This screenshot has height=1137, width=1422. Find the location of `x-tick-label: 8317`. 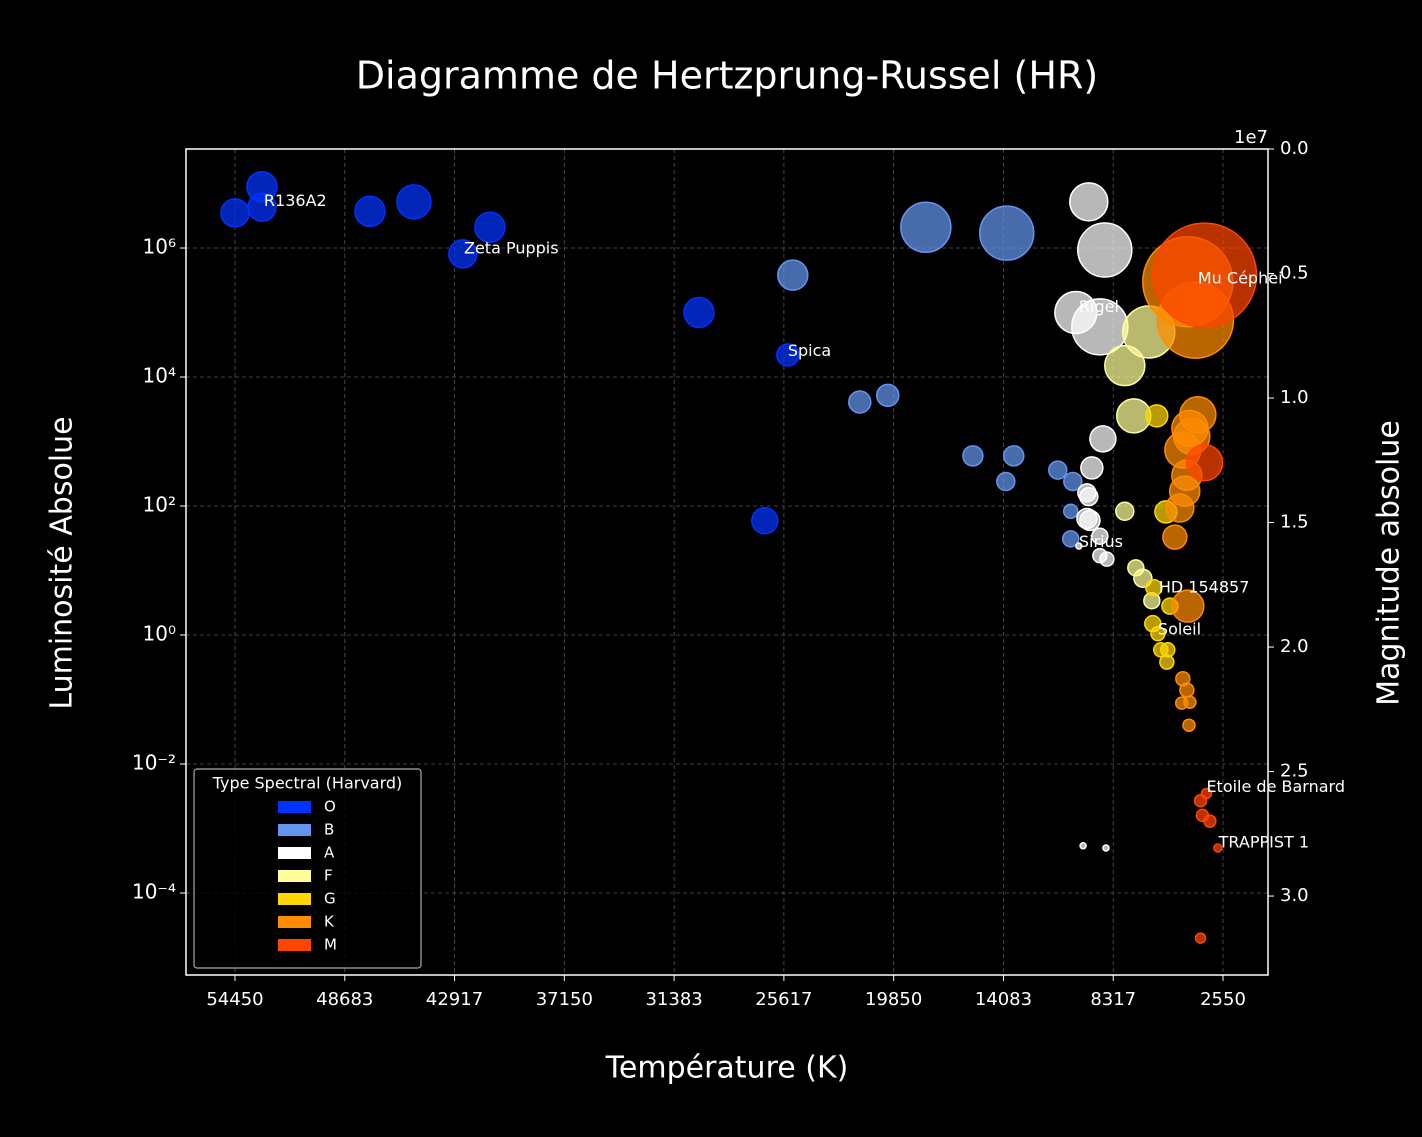

x-tick-label: 8317 is located at coordinates (1113, 999).